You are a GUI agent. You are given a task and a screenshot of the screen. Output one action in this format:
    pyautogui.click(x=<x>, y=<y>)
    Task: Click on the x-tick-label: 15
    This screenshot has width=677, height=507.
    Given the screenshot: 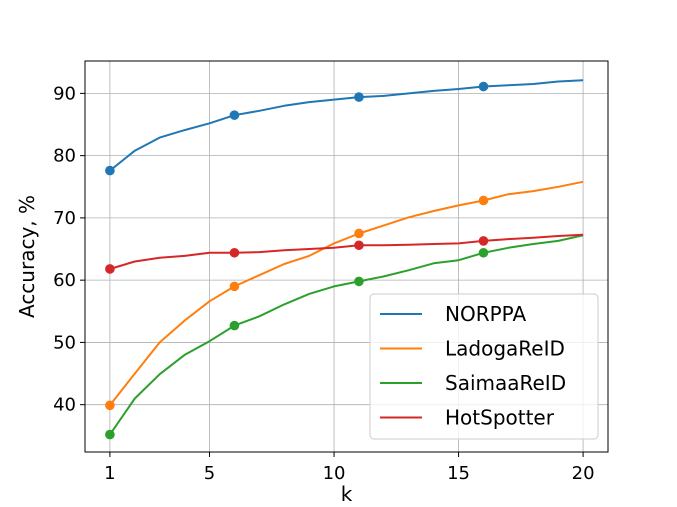 What is the action you would take?
    pyautogui.click(x=458, y=473)
    